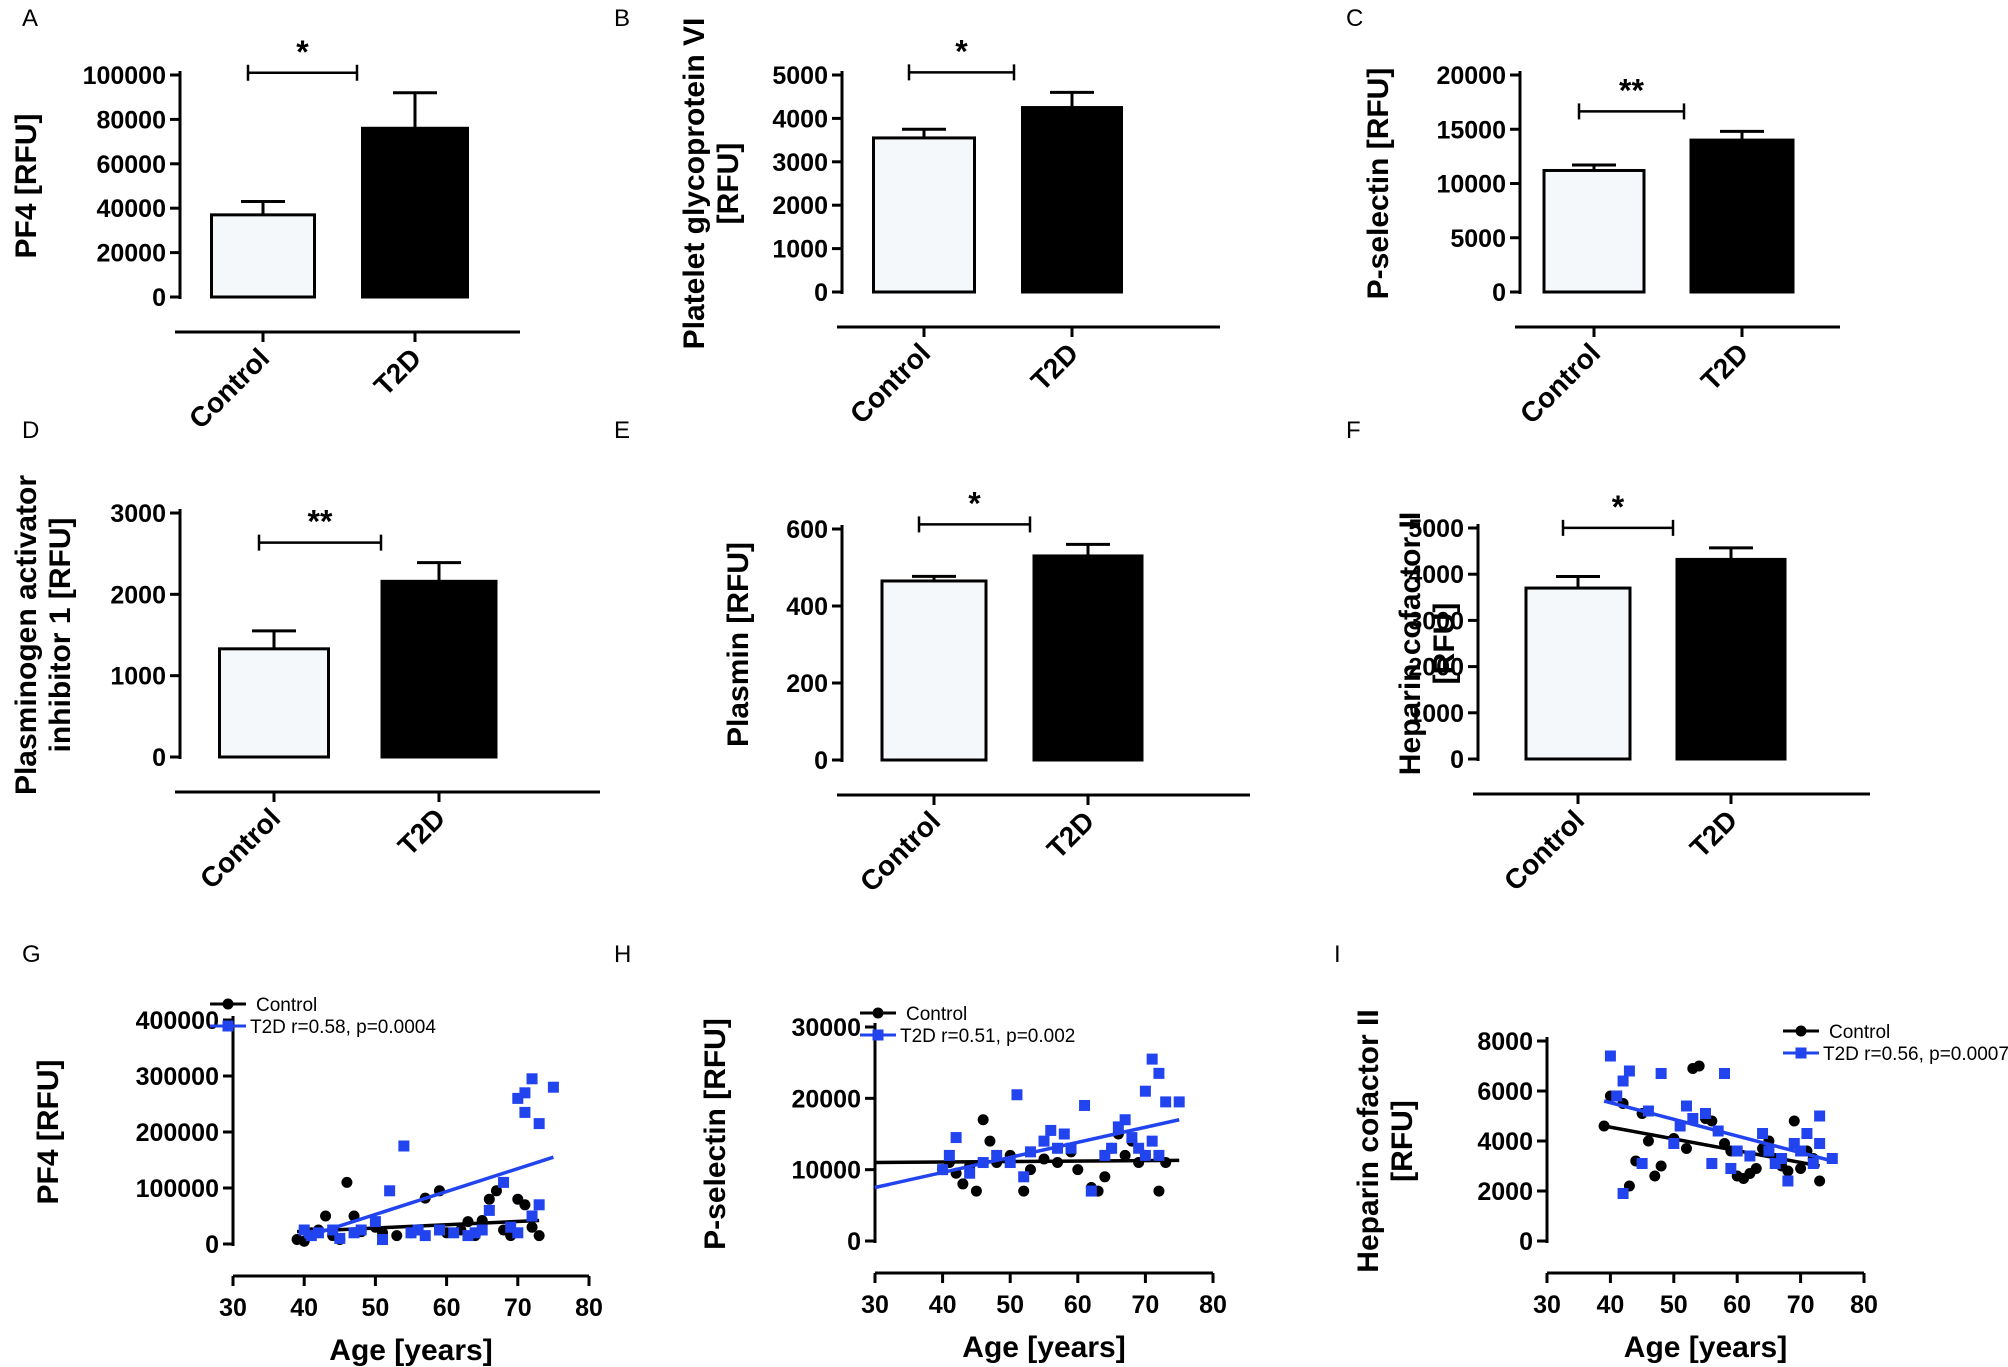 This screenshot has height=1367, width=2008. Describe the element at coordinates (131, 165) in the screenshot. I see `y-tick-label: 60000` at that location.